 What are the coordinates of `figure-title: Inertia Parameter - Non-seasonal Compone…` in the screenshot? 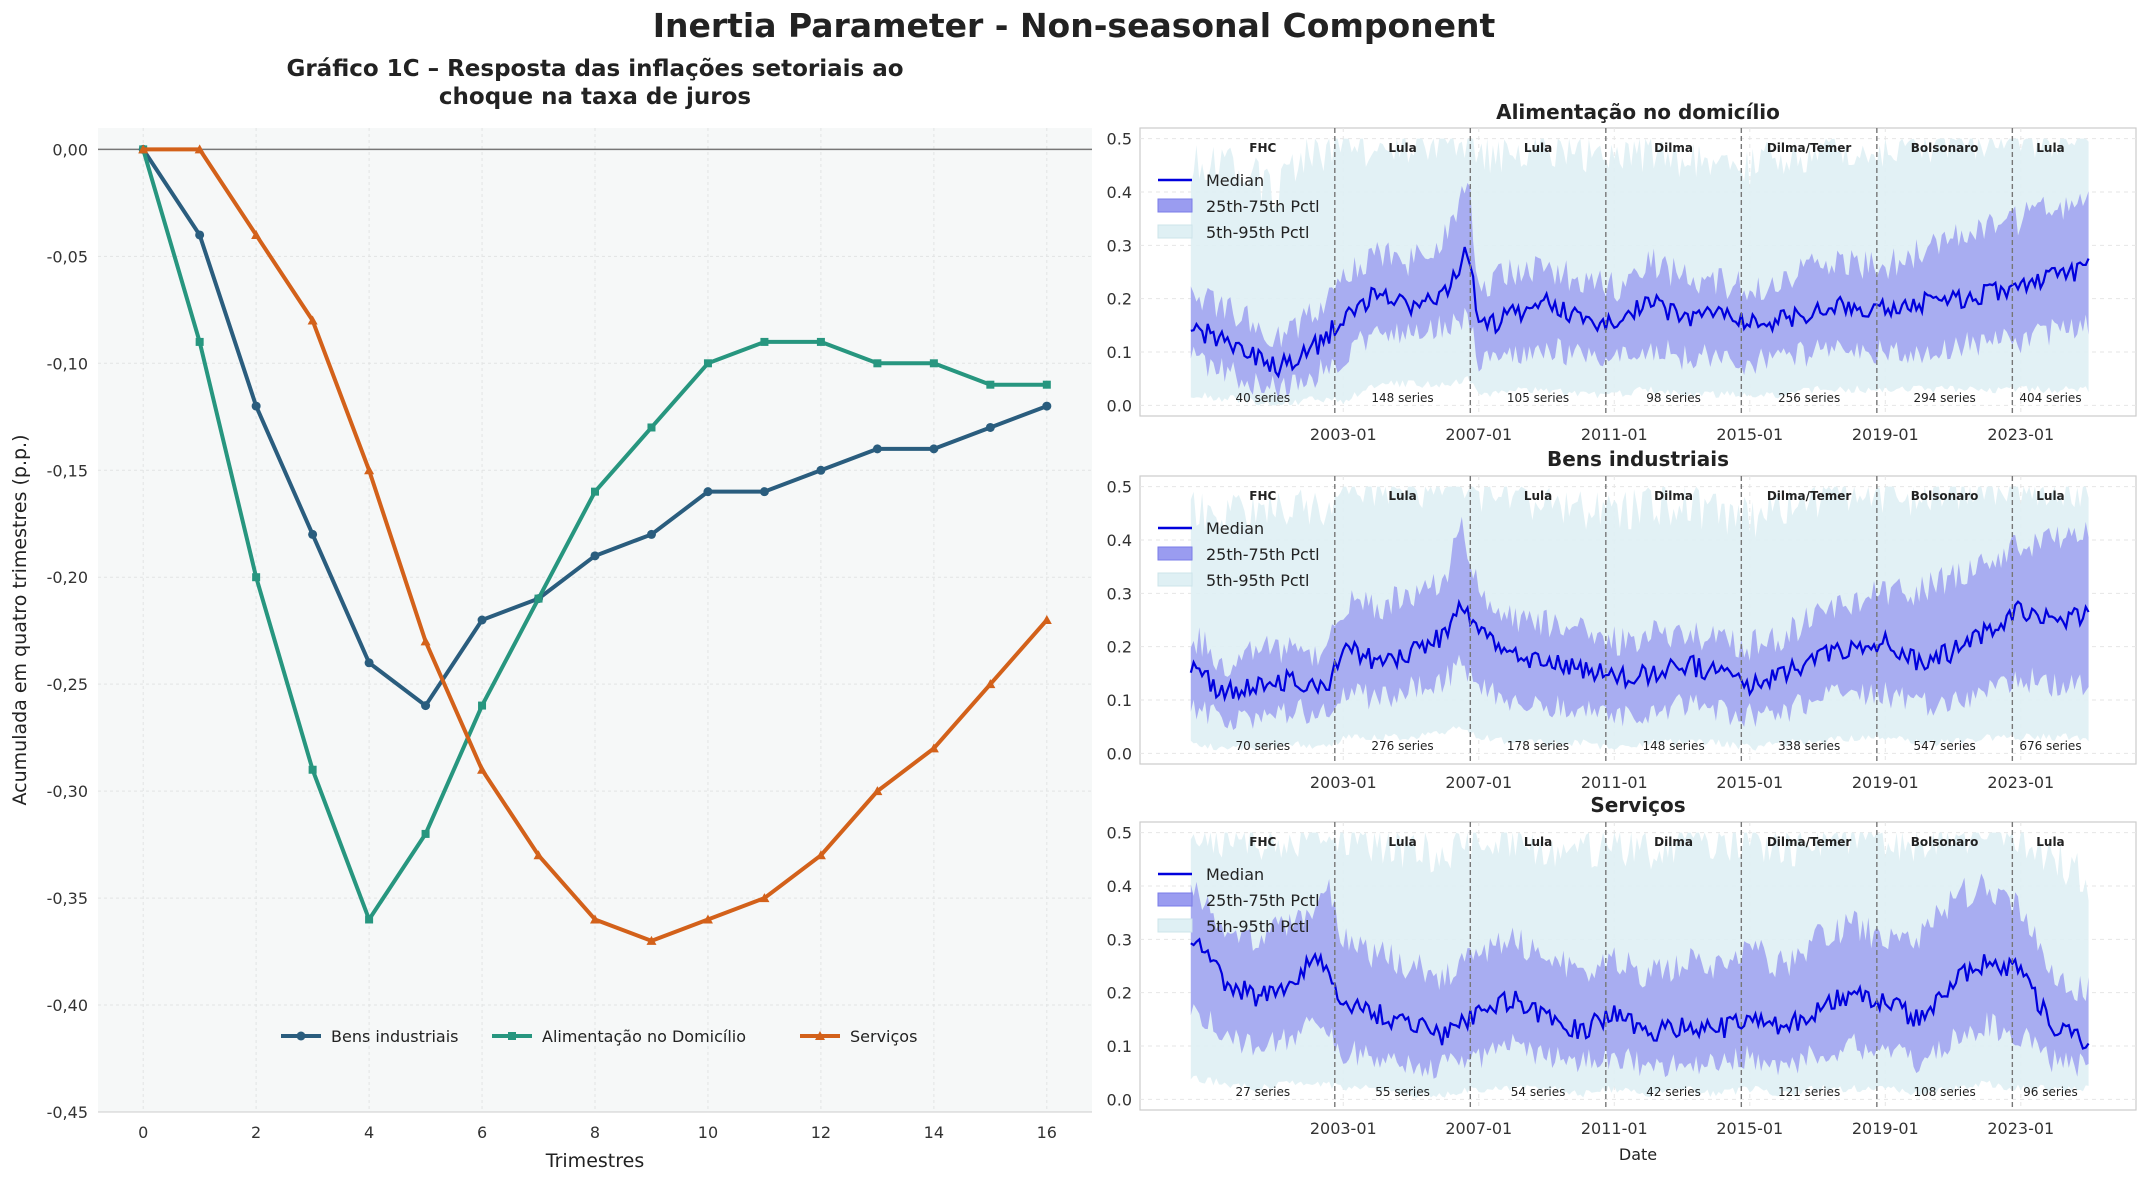 It's located at (1074, 25).